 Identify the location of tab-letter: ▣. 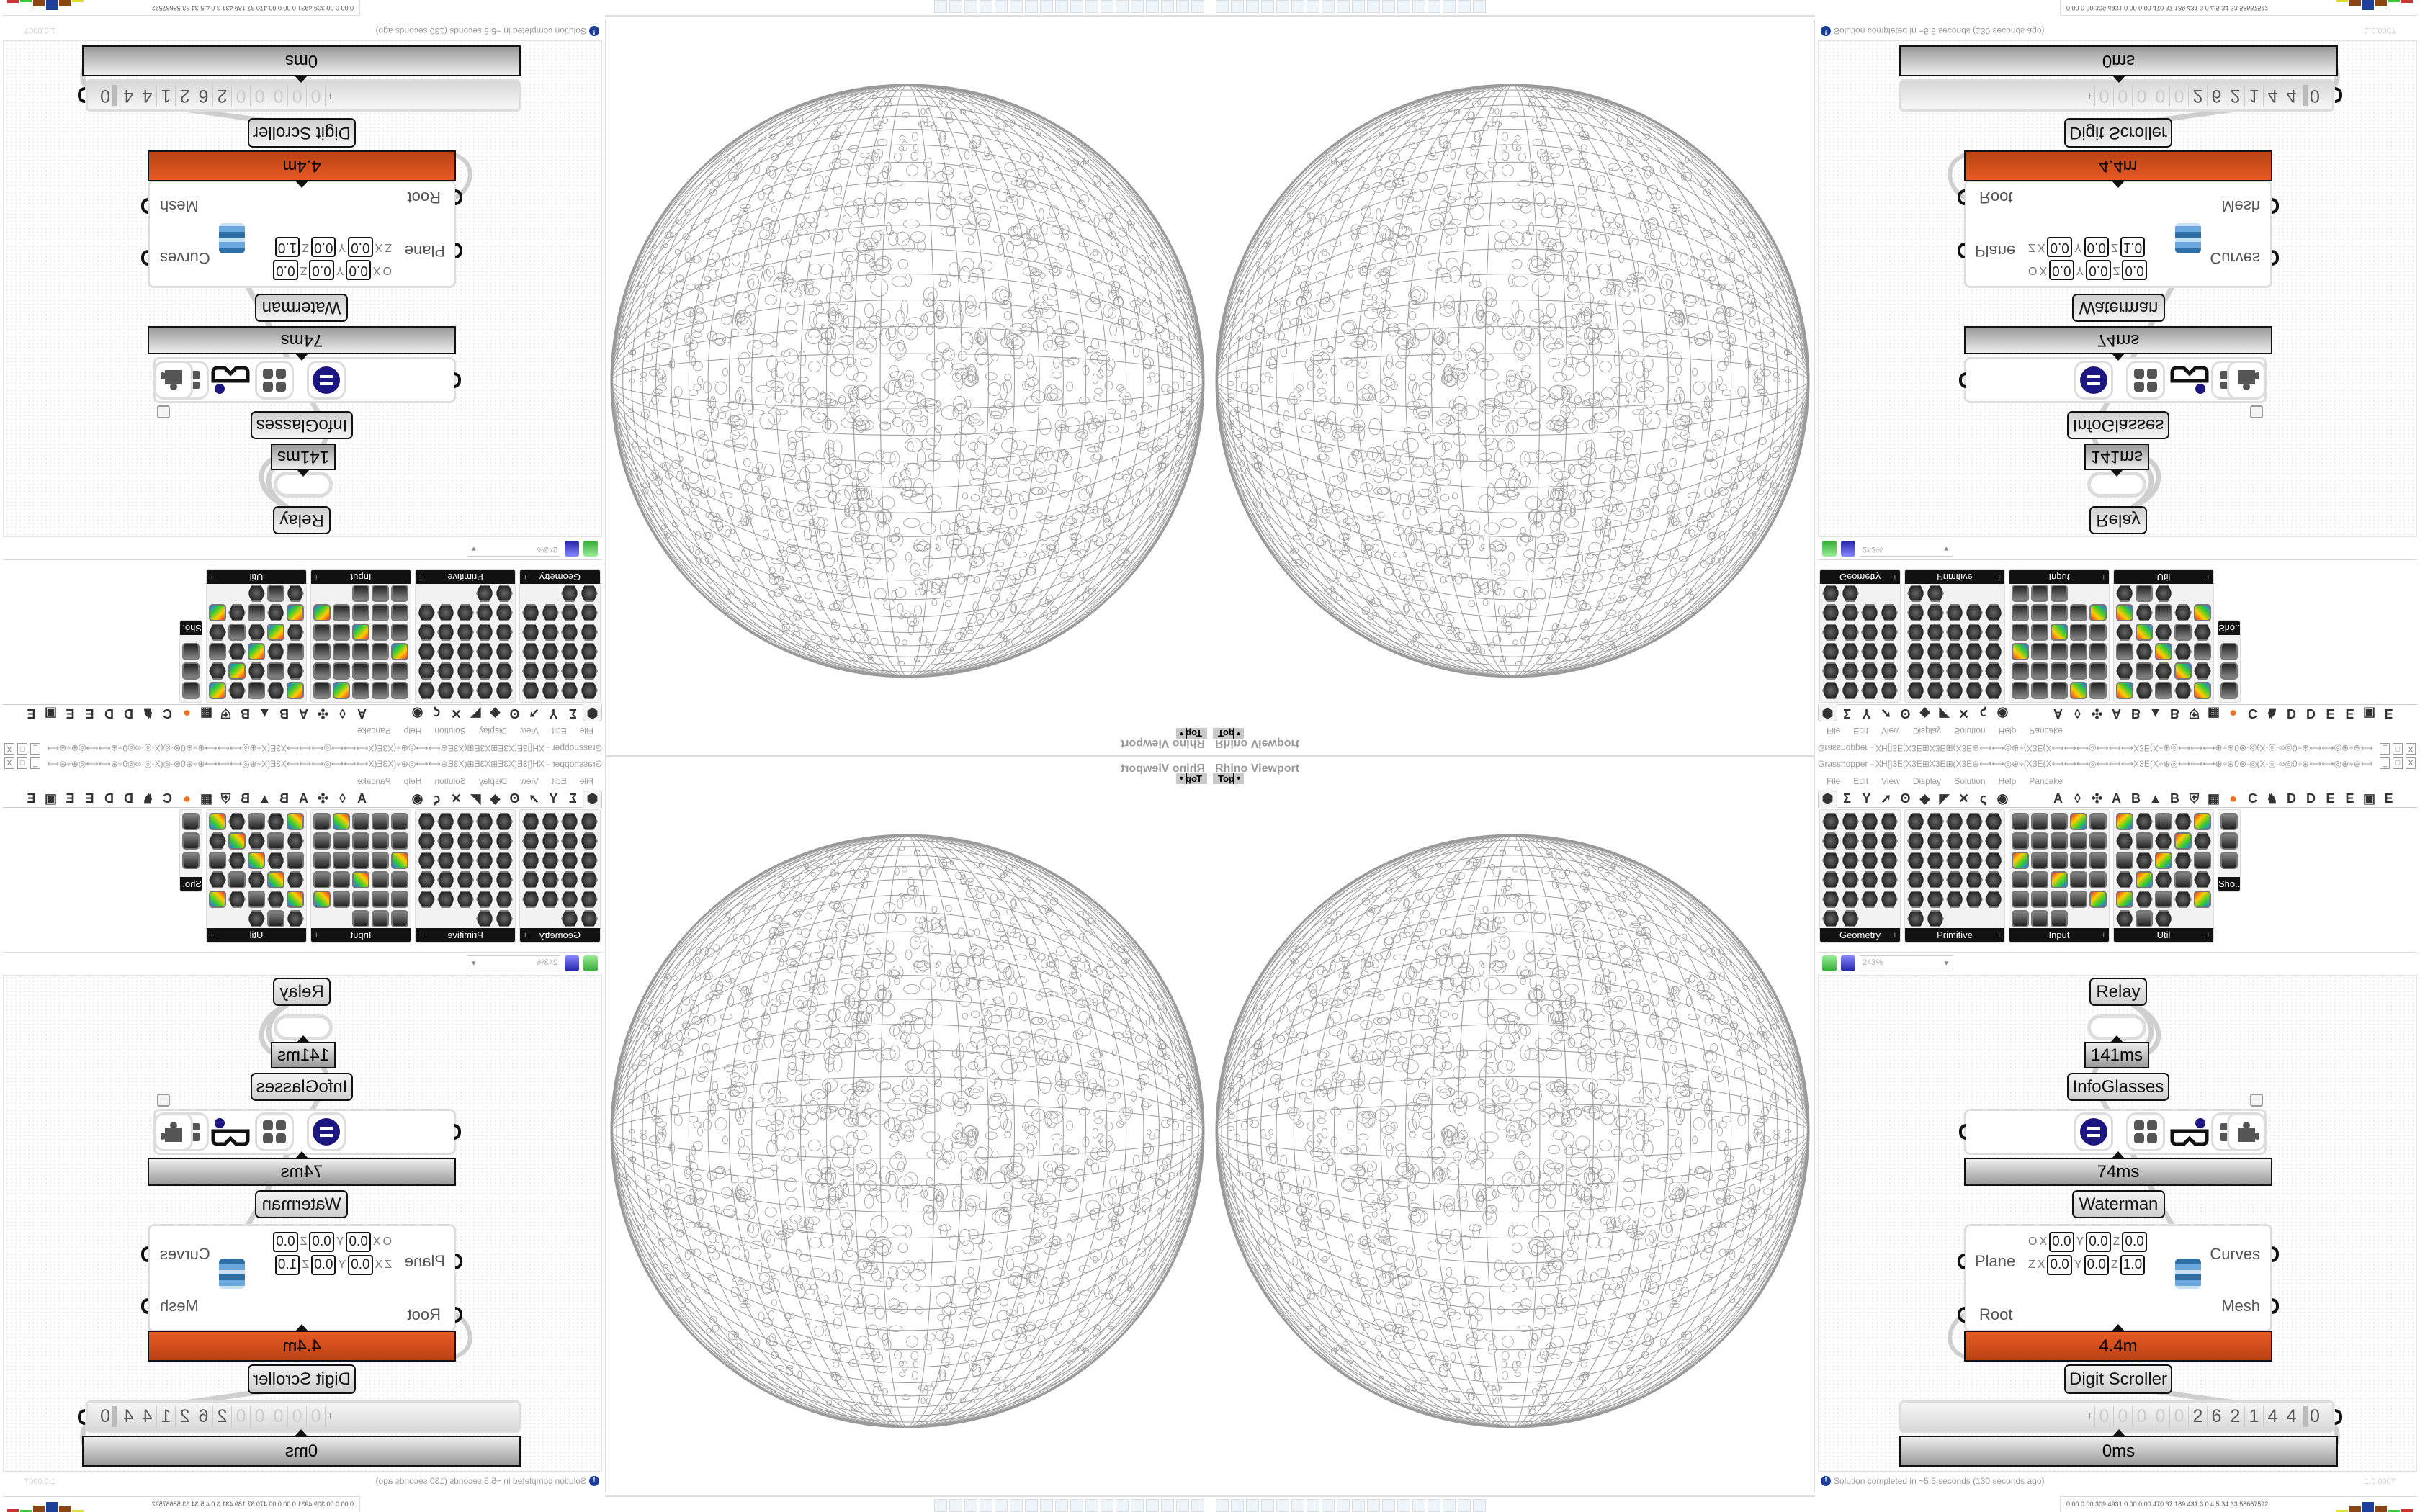
(2368, 798).